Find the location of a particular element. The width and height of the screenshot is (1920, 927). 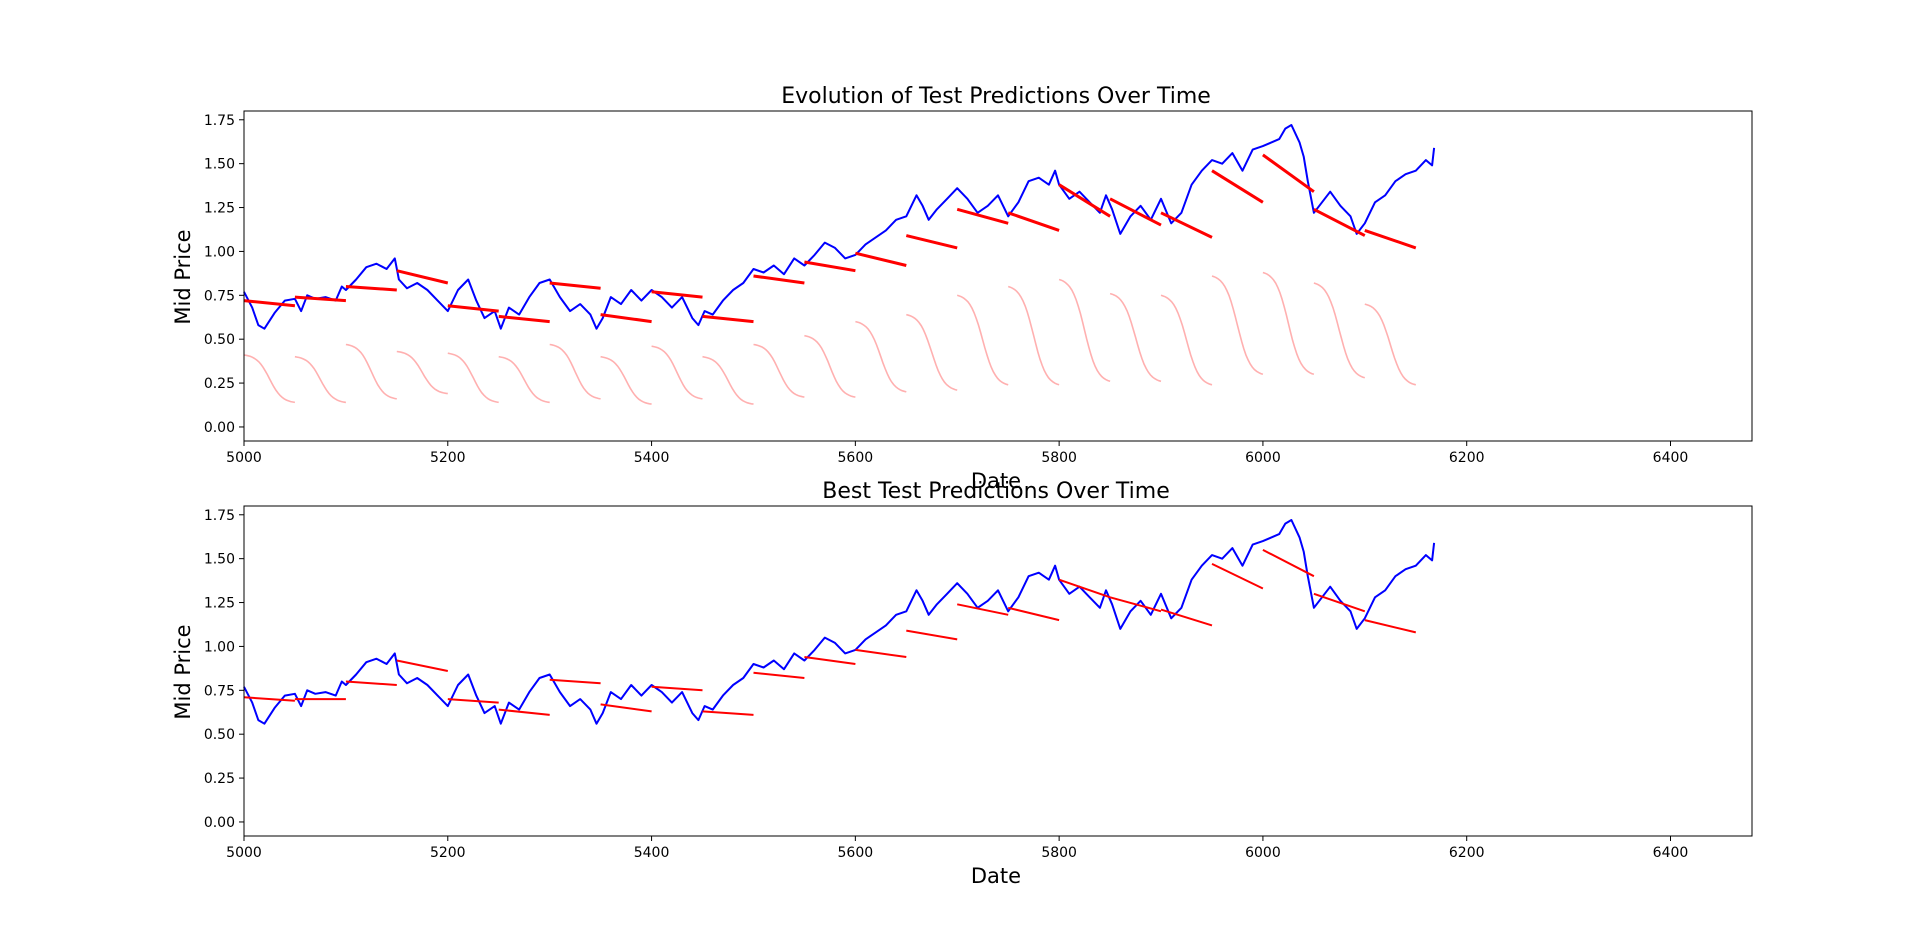

bottom-chart-actual-series is located at coordinates (839, 622).